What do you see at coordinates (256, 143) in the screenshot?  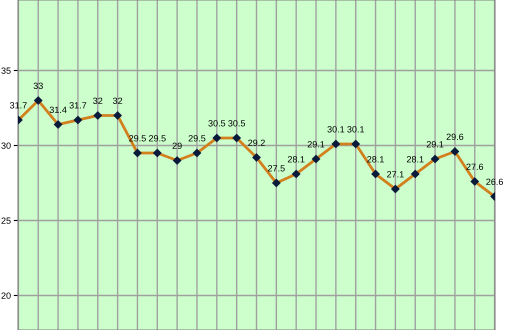 I see `data-label: 29.2` at bounding box center [256, 143].